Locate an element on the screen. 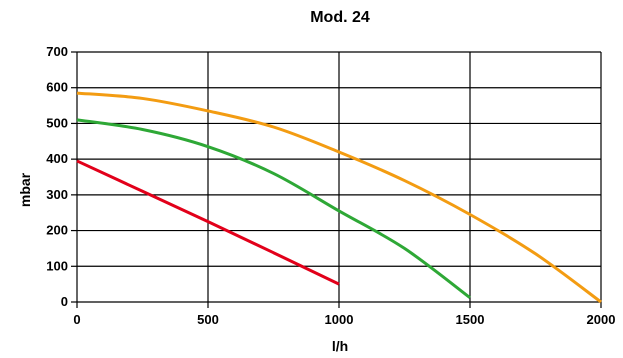 The image size is (623, 358). x-tick-label: 0 is located at coordinates (76, 319).